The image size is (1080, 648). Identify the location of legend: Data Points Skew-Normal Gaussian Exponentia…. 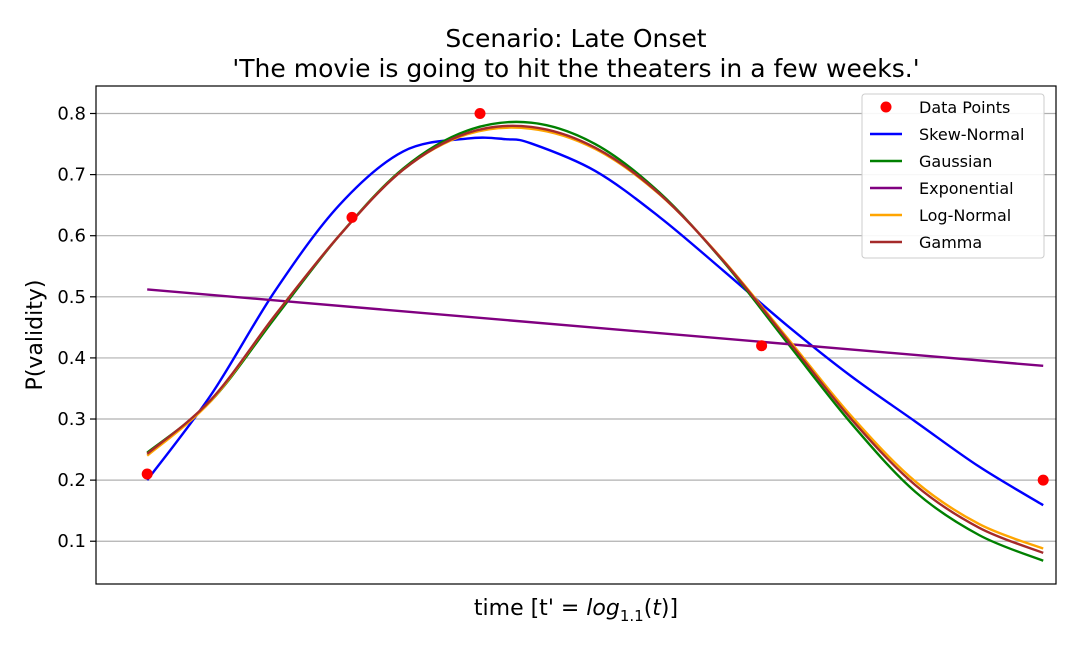
(953, 176).